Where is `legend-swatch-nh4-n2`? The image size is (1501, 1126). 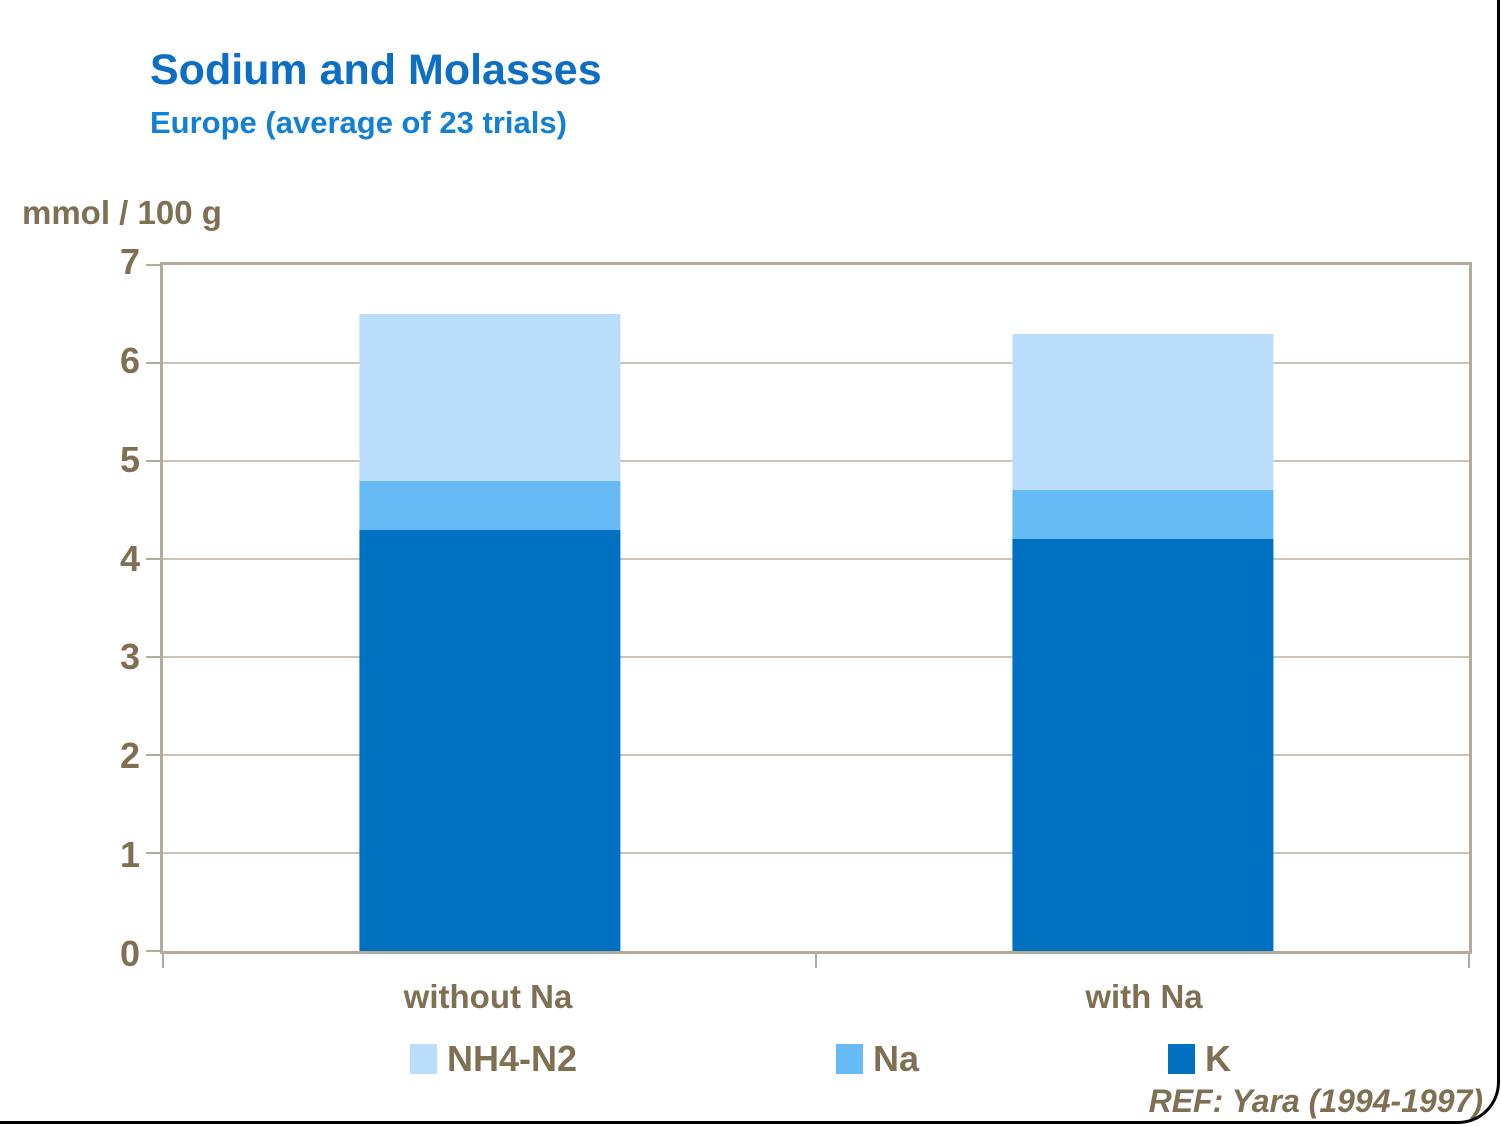
legend-swatch-nh4-n2 is located at coordinates (423, 1059).